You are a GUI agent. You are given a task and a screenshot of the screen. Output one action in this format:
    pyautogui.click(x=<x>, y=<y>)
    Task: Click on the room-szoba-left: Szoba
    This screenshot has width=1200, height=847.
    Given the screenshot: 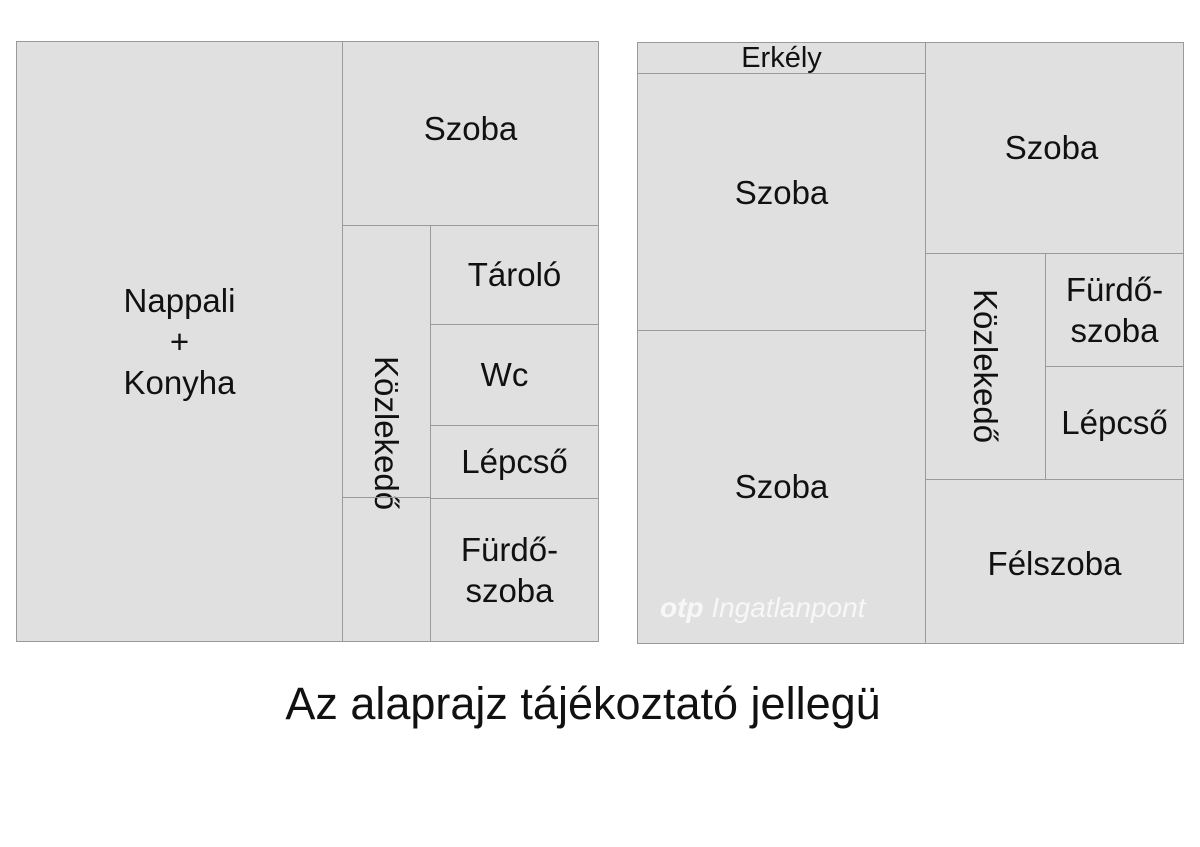 What is the action you would take?
    pyautogui.click(x=470, y=133)
    